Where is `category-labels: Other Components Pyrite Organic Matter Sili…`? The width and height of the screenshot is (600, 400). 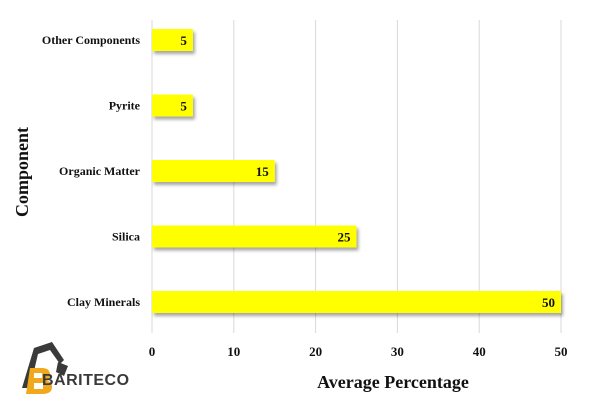
category-labels: Other Components Pyrite Organic Matter Sili… is located at coordinates (91, 171).